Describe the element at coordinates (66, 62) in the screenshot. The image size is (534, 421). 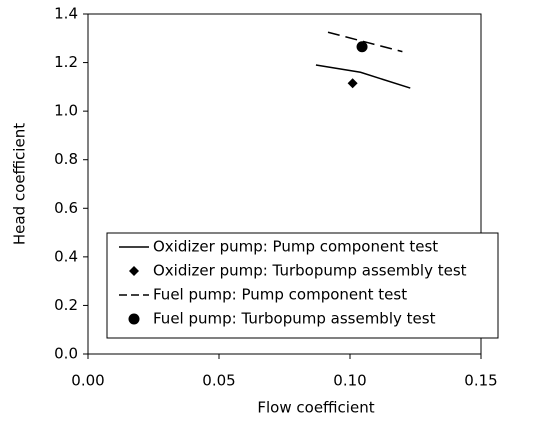
I see `y-tick-label: 1.2` at that location.